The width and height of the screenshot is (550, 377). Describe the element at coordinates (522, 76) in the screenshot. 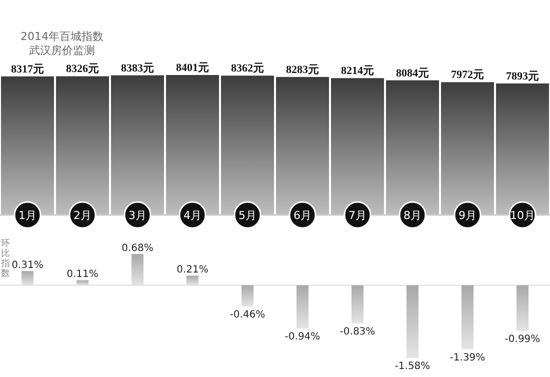

I see `data-label: 7893元` at that location.